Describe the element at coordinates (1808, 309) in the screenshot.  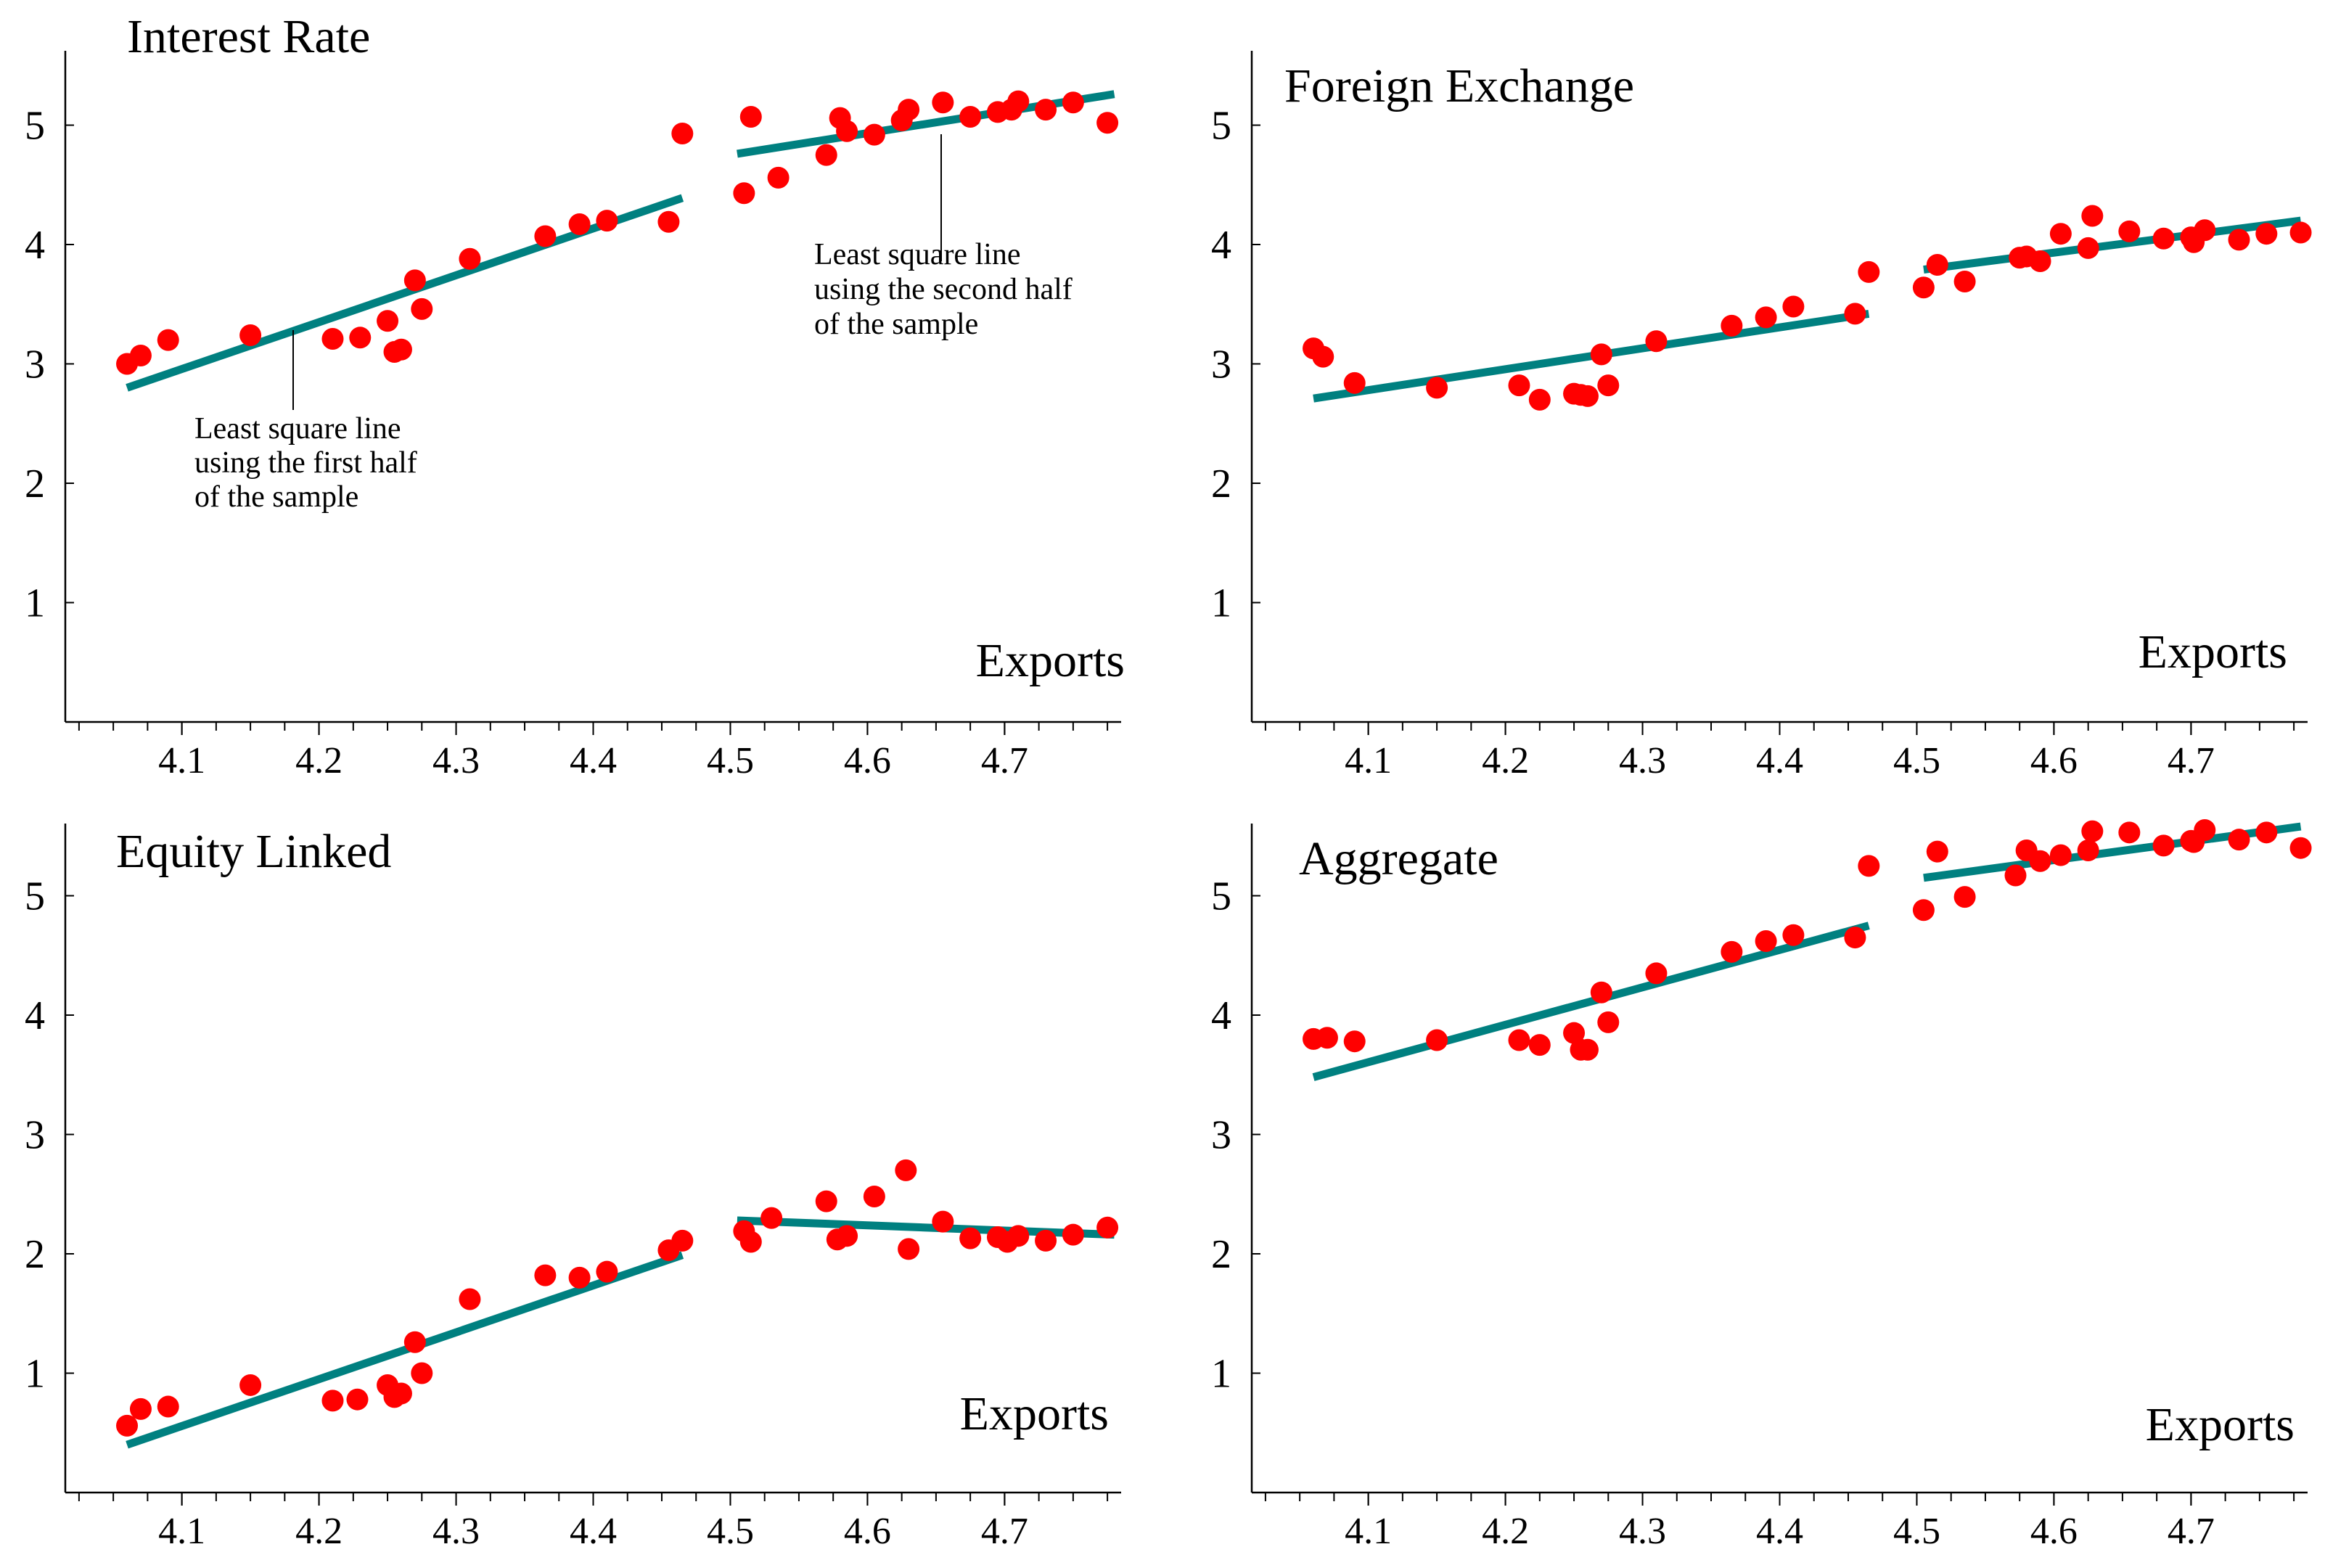
I see `fit-lines` at that location.